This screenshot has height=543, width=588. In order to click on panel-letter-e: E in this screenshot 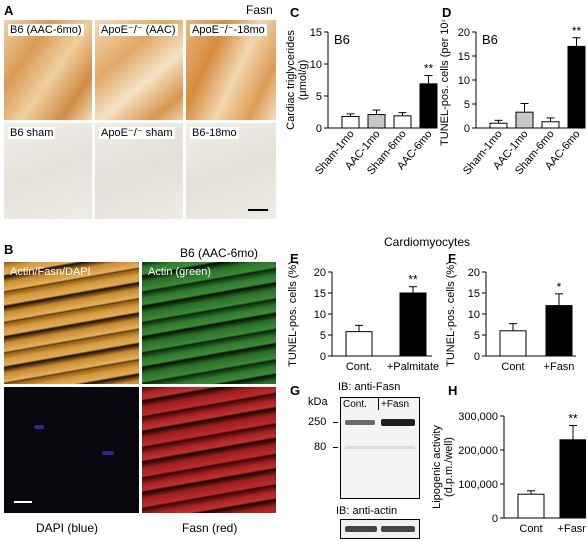, I will do `click(294, 258)`.